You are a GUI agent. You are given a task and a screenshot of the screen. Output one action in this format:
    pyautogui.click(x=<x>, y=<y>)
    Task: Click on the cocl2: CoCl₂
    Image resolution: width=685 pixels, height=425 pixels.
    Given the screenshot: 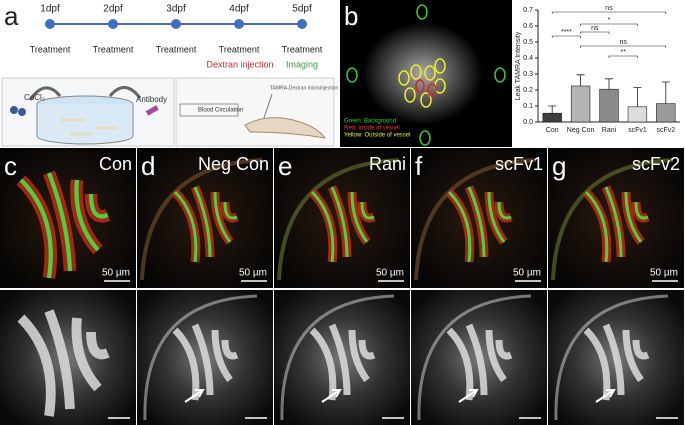 What is the action you would take?
    pyautogui.click(x=34, y=97)
    